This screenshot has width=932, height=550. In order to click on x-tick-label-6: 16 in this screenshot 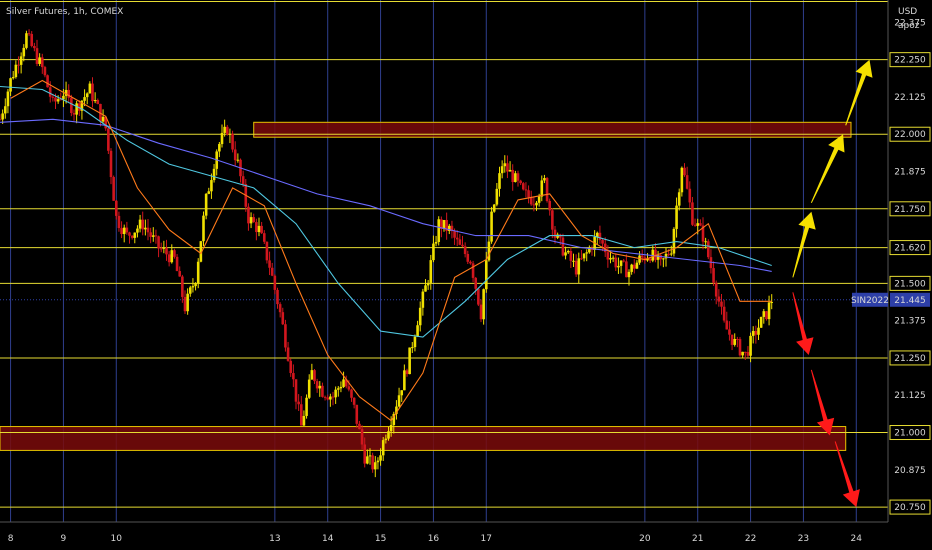, I will do `click(434, 539)`.